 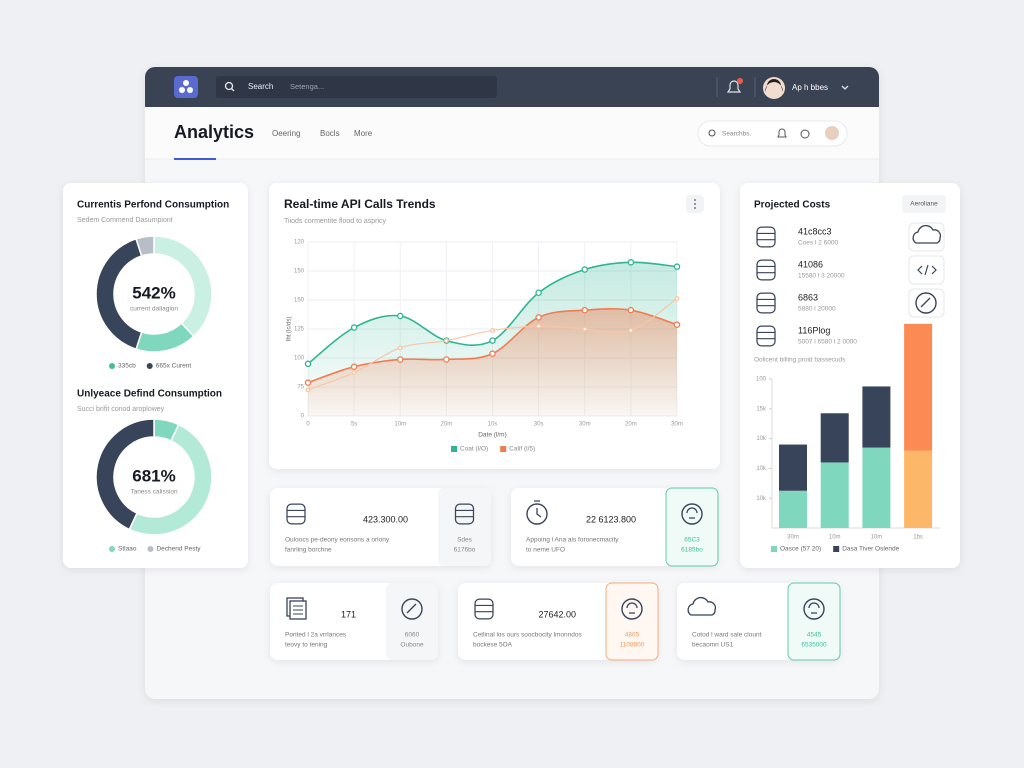 I want to click on cost-value: 116Plog, so click(x=814, y=330).